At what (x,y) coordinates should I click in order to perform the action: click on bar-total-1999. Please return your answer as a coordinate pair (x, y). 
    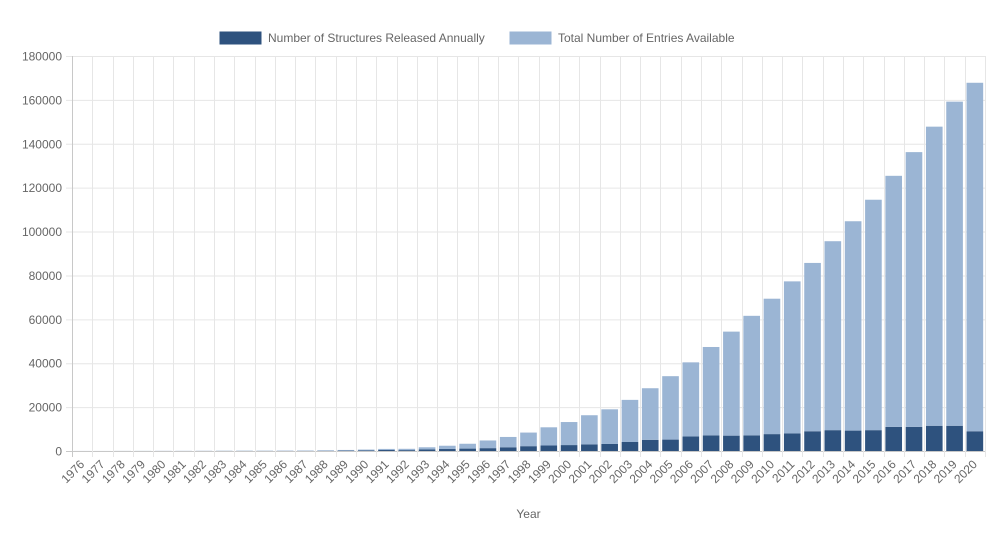
    Looking at the image, I should click on (549, 436).